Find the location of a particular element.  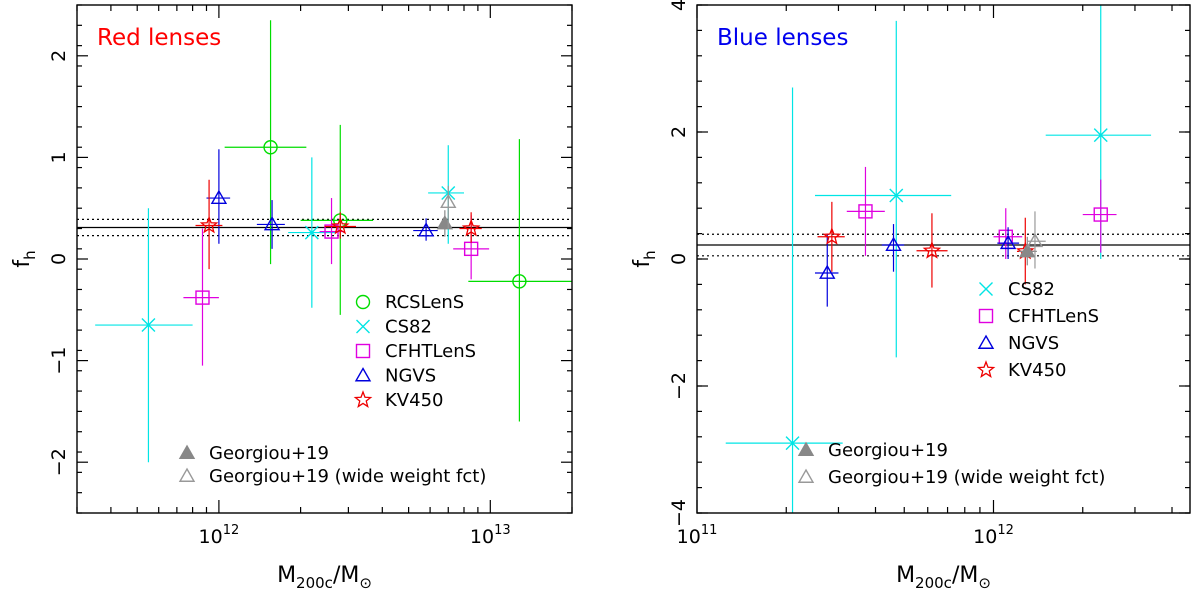

panel-title: Blue lenses is located at coordinates (782, 38).